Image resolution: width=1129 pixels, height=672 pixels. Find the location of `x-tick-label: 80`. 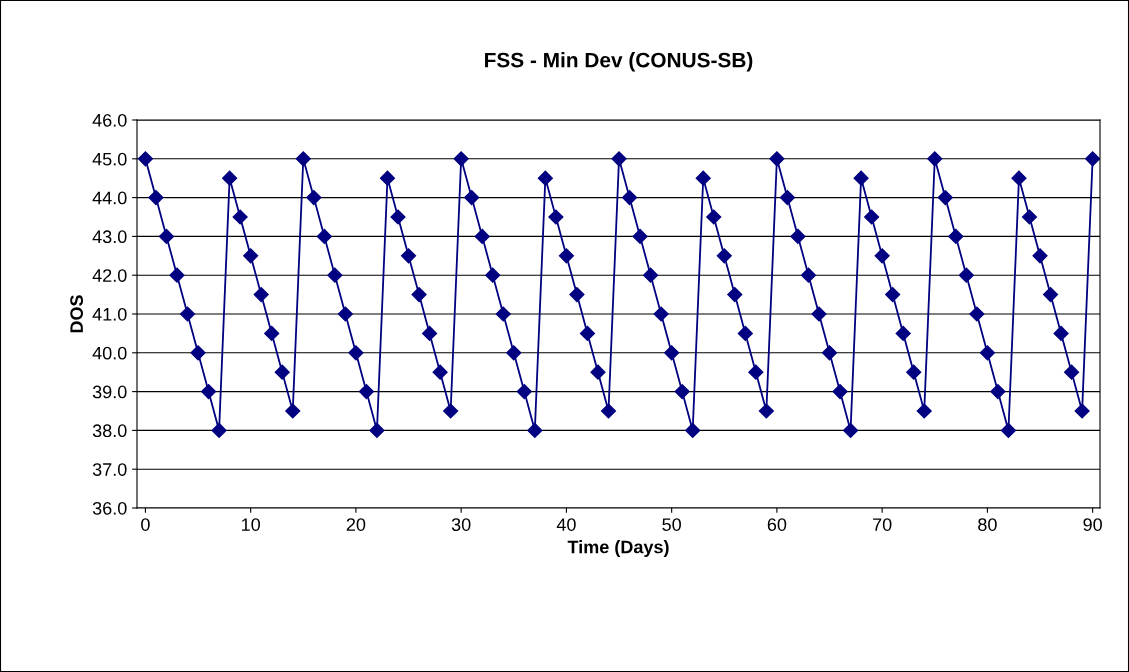

x-tick-label: 80 is located at coordinates (987, 524).